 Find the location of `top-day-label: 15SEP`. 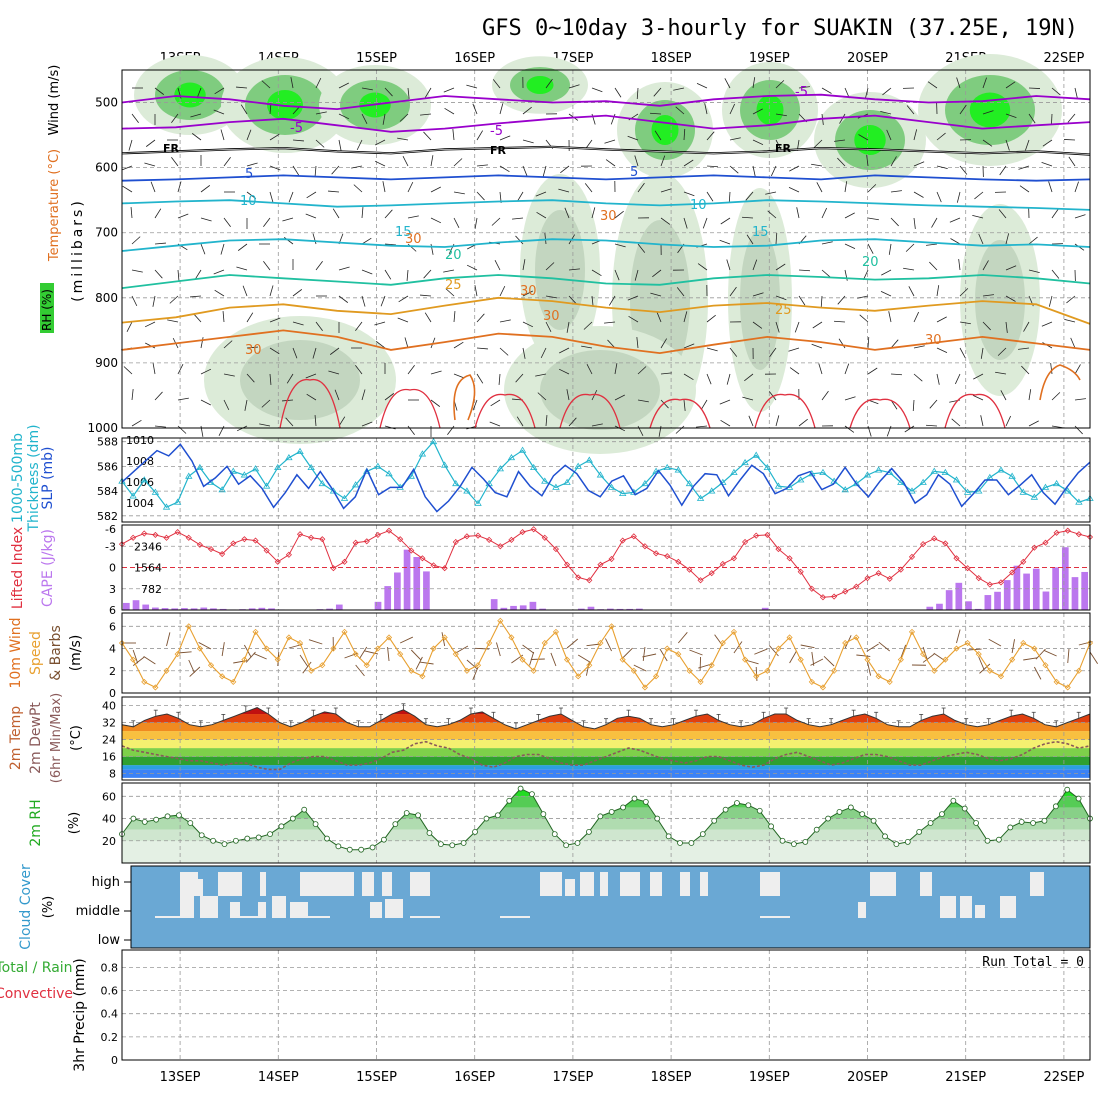

top-day-label: 15SEP is located at coordinates (376, 58).